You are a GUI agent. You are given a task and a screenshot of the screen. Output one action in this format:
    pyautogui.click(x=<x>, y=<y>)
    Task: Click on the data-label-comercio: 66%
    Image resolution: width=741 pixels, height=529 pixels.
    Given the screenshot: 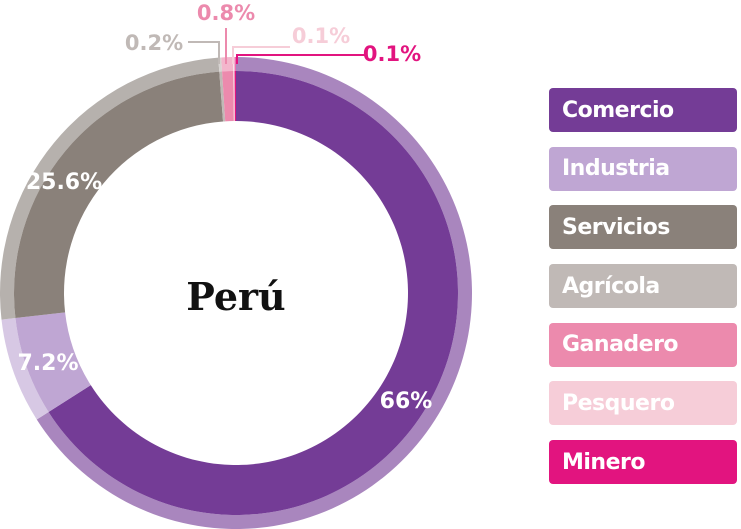 What is the action you would take?
    pyautogui.click(x=406, y=401)
    